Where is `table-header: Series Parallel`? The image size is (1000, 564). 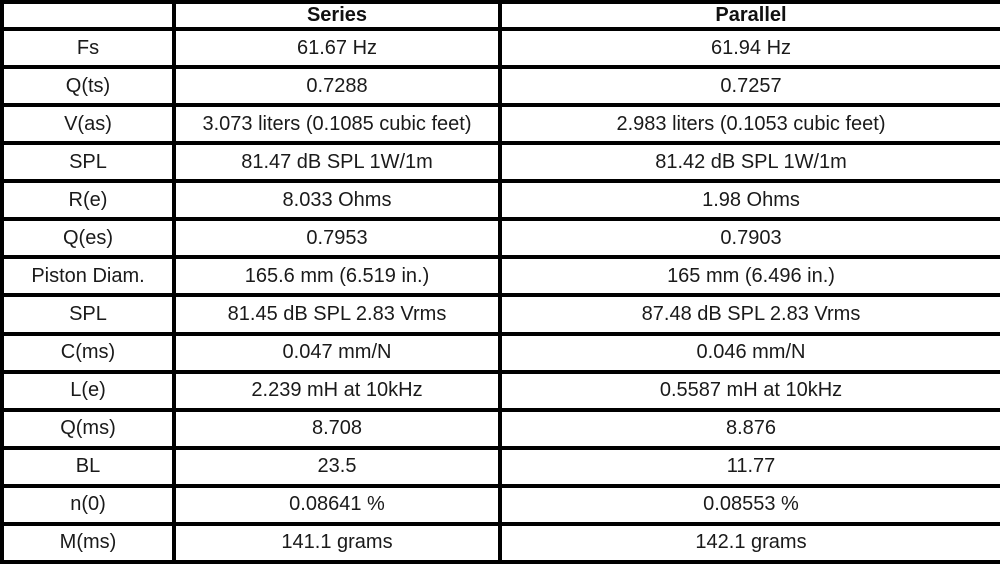
table-header: Series Parallel is located at coordinates (500, 15).